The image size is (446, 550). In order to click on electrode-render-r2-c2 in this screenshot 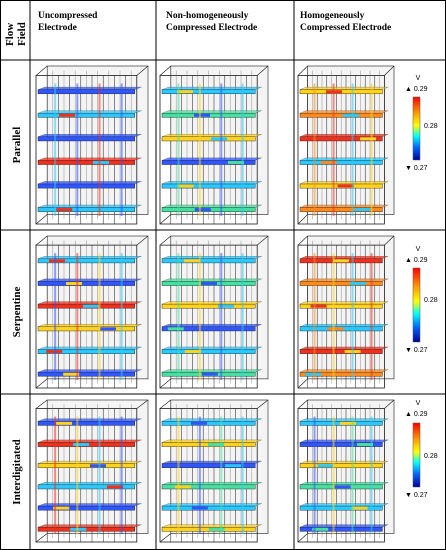, I will do `click(214, 312)`.